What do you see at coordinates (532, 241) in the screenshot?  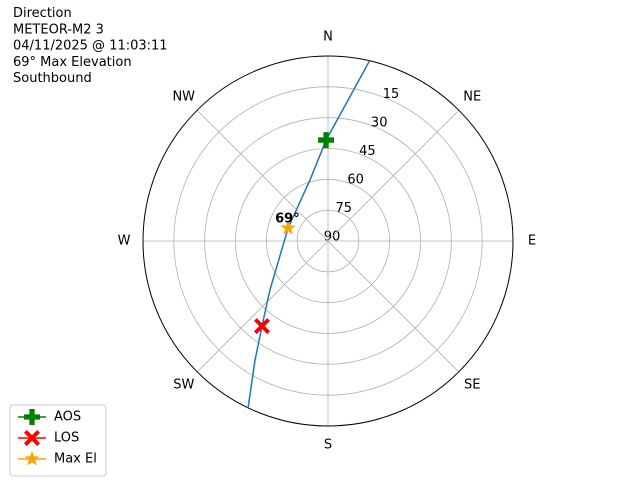 I see `theta-tick-label: E` at bounding box center [532, 241].